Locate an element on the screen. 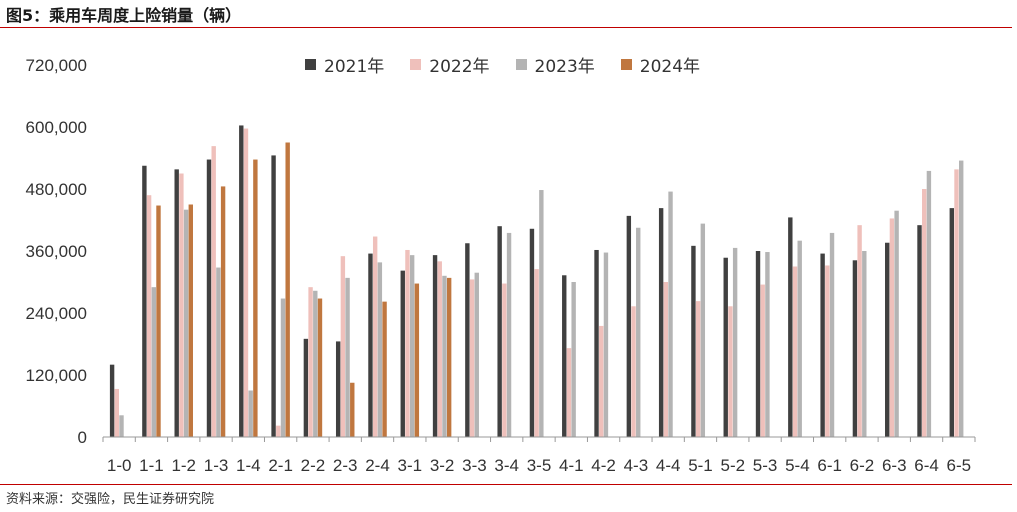  x-tick-label: 4-2 is located at coordinates (603, 465).